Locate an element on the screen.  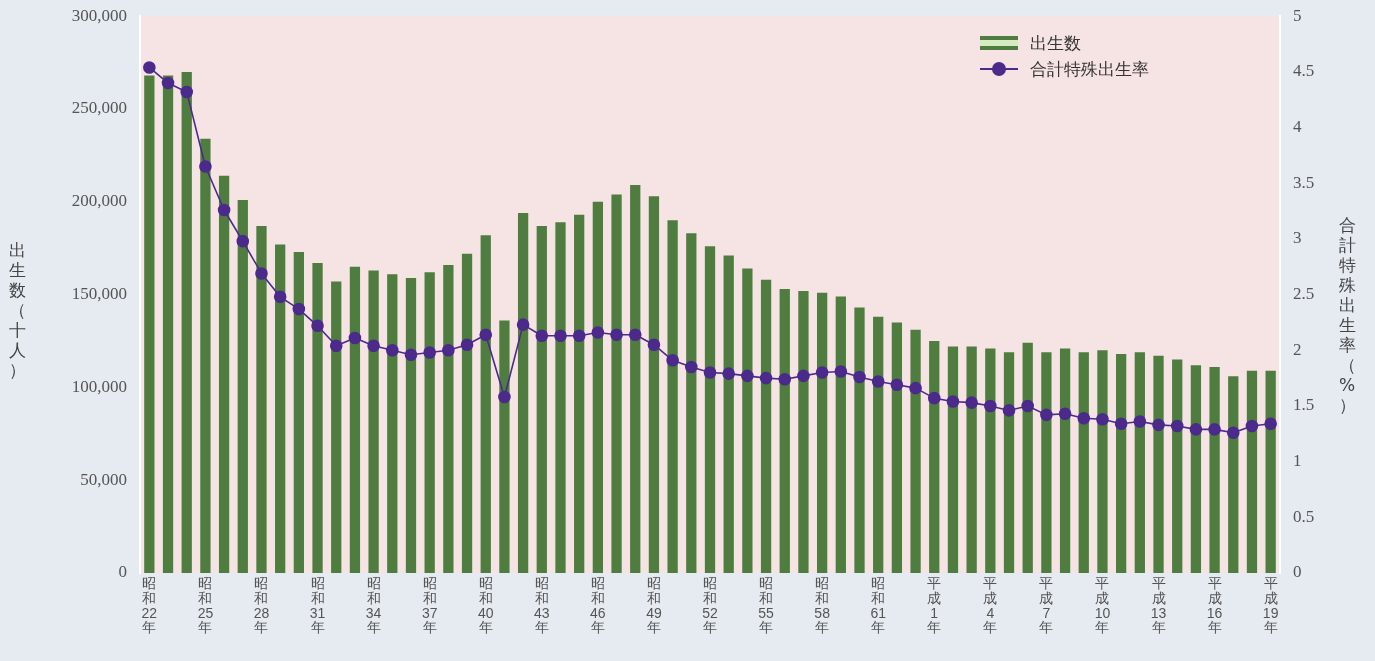
y-tick-label: 150,000 is located at coordinates (99, 294).